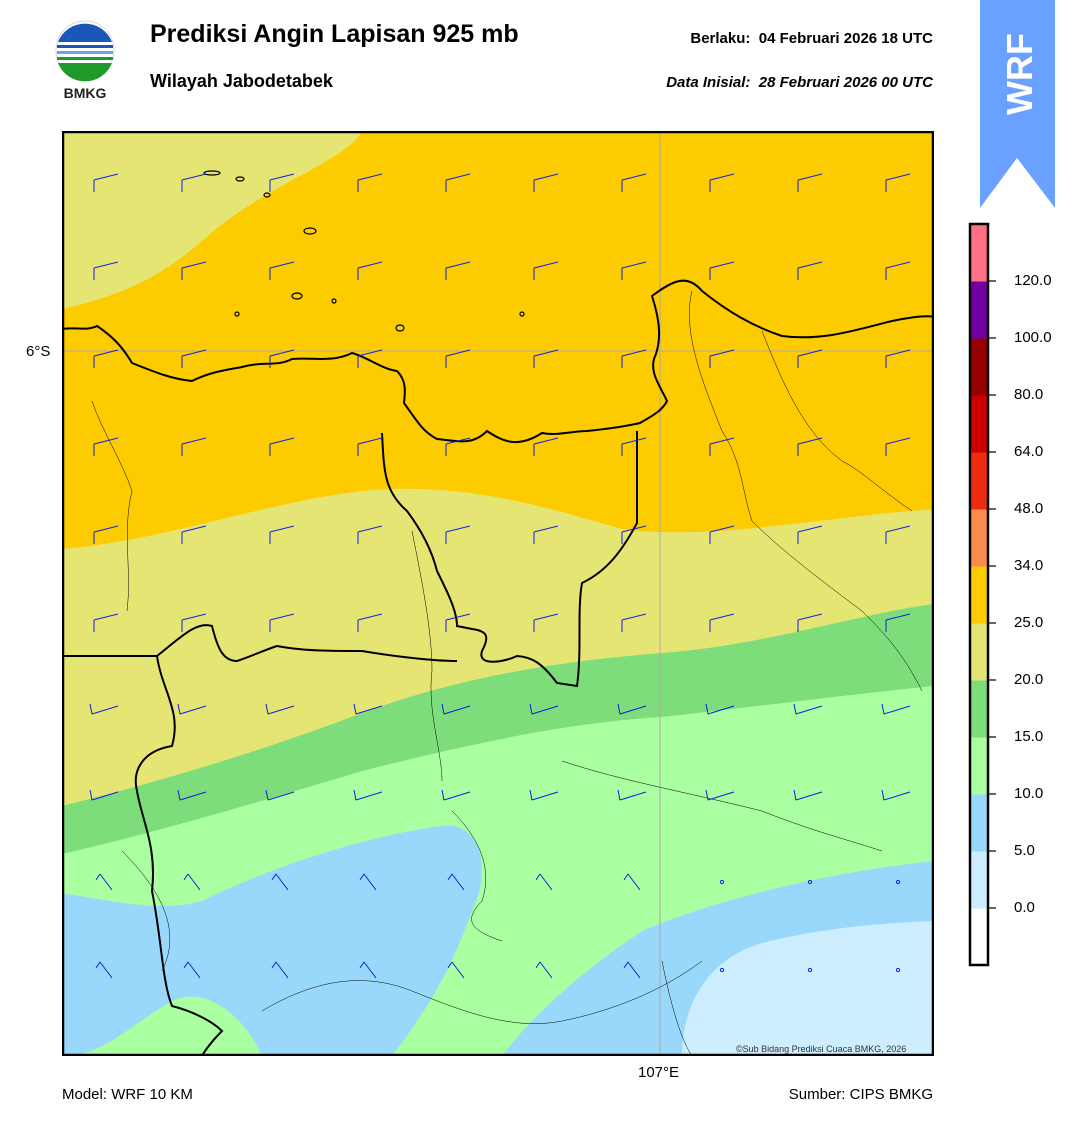  What do you see at coordinates (1029, 508) in the screenshot?
I see `colorbar-tick-label: 48.0` at bounding box center [1029, 508].